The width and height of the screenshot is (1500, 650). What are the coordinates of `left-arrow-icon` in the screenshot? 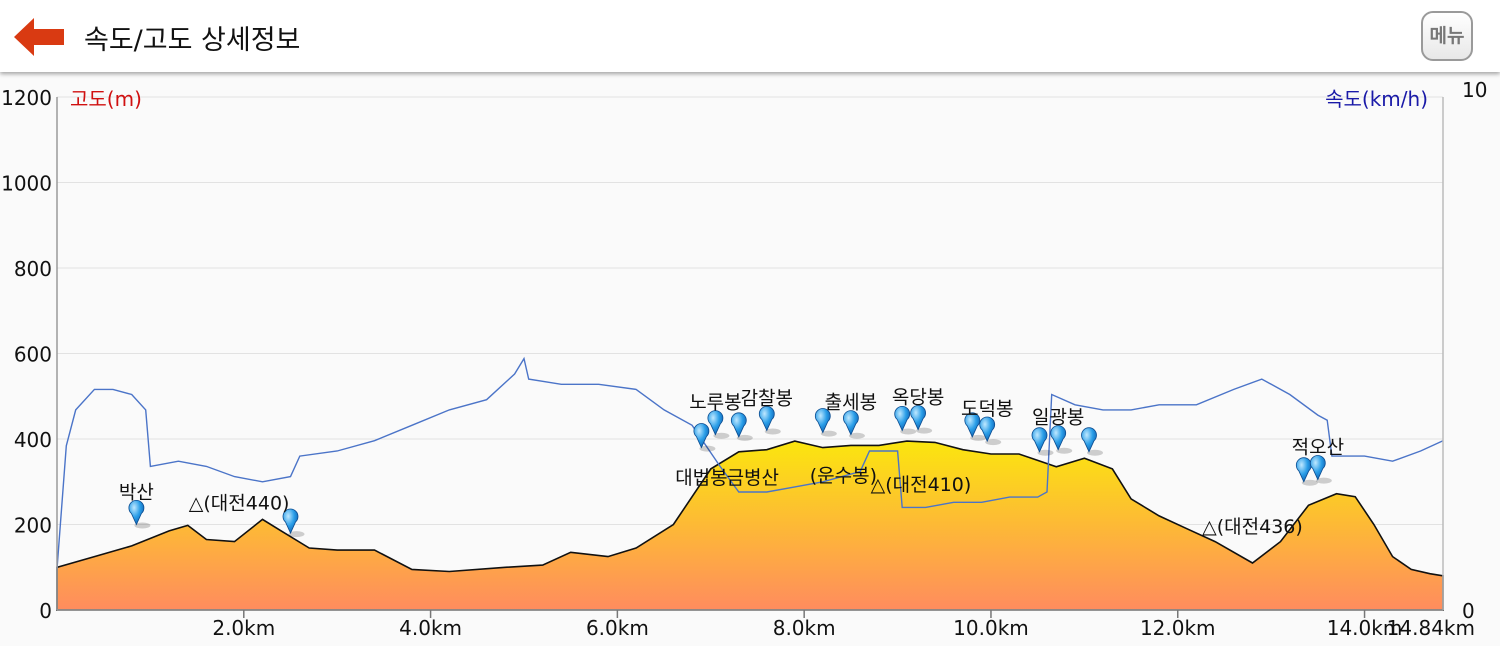 It's located at (39, 37).